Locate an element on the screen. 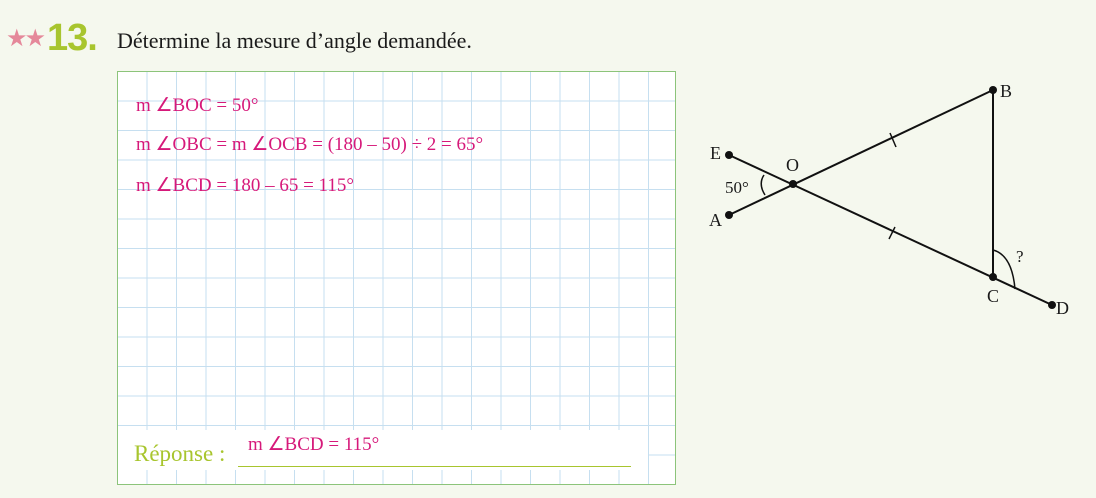  tick-mark-oc is located at coordinates (892, 233).